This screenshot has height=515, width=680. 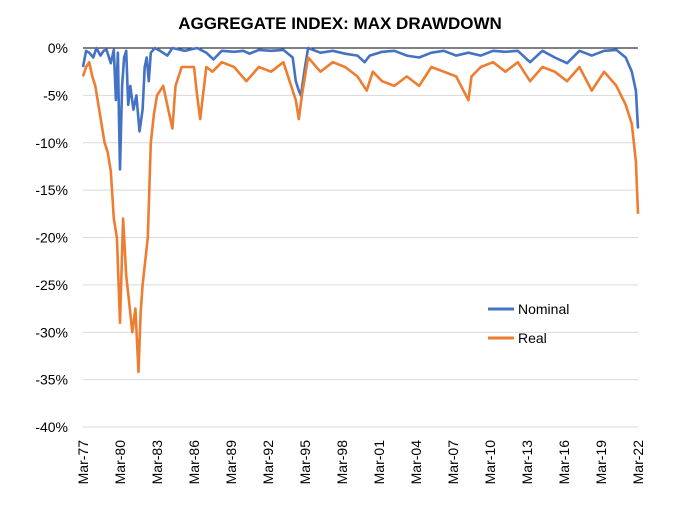 I want to click on x-tick-label: Mar-13, so click(x=527, y=462).